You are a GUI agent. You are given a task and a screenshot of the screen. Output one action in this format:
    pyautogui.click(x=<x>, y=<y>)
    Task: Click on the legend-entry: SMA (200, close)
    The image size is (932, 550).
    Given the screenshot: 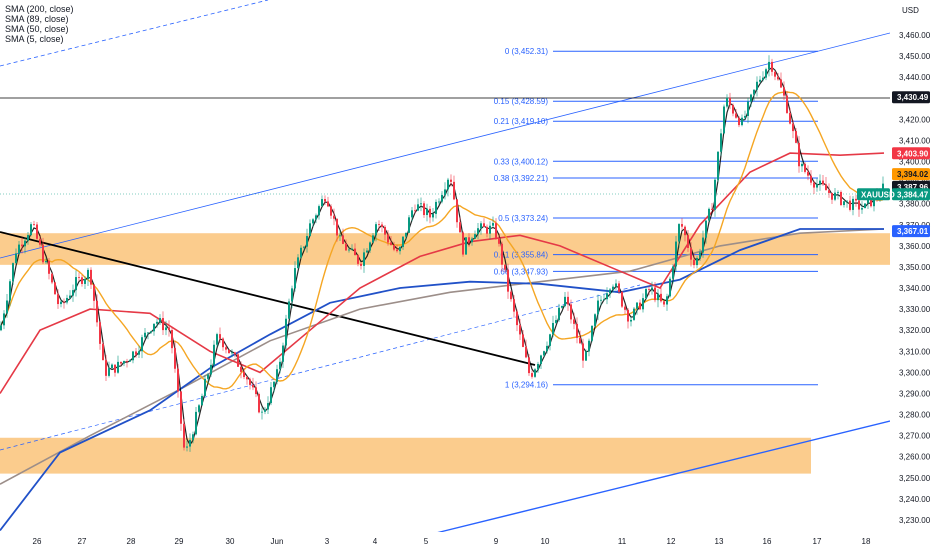 What is the action you would take?
    pyautogui.click(x=39, y=9)
    